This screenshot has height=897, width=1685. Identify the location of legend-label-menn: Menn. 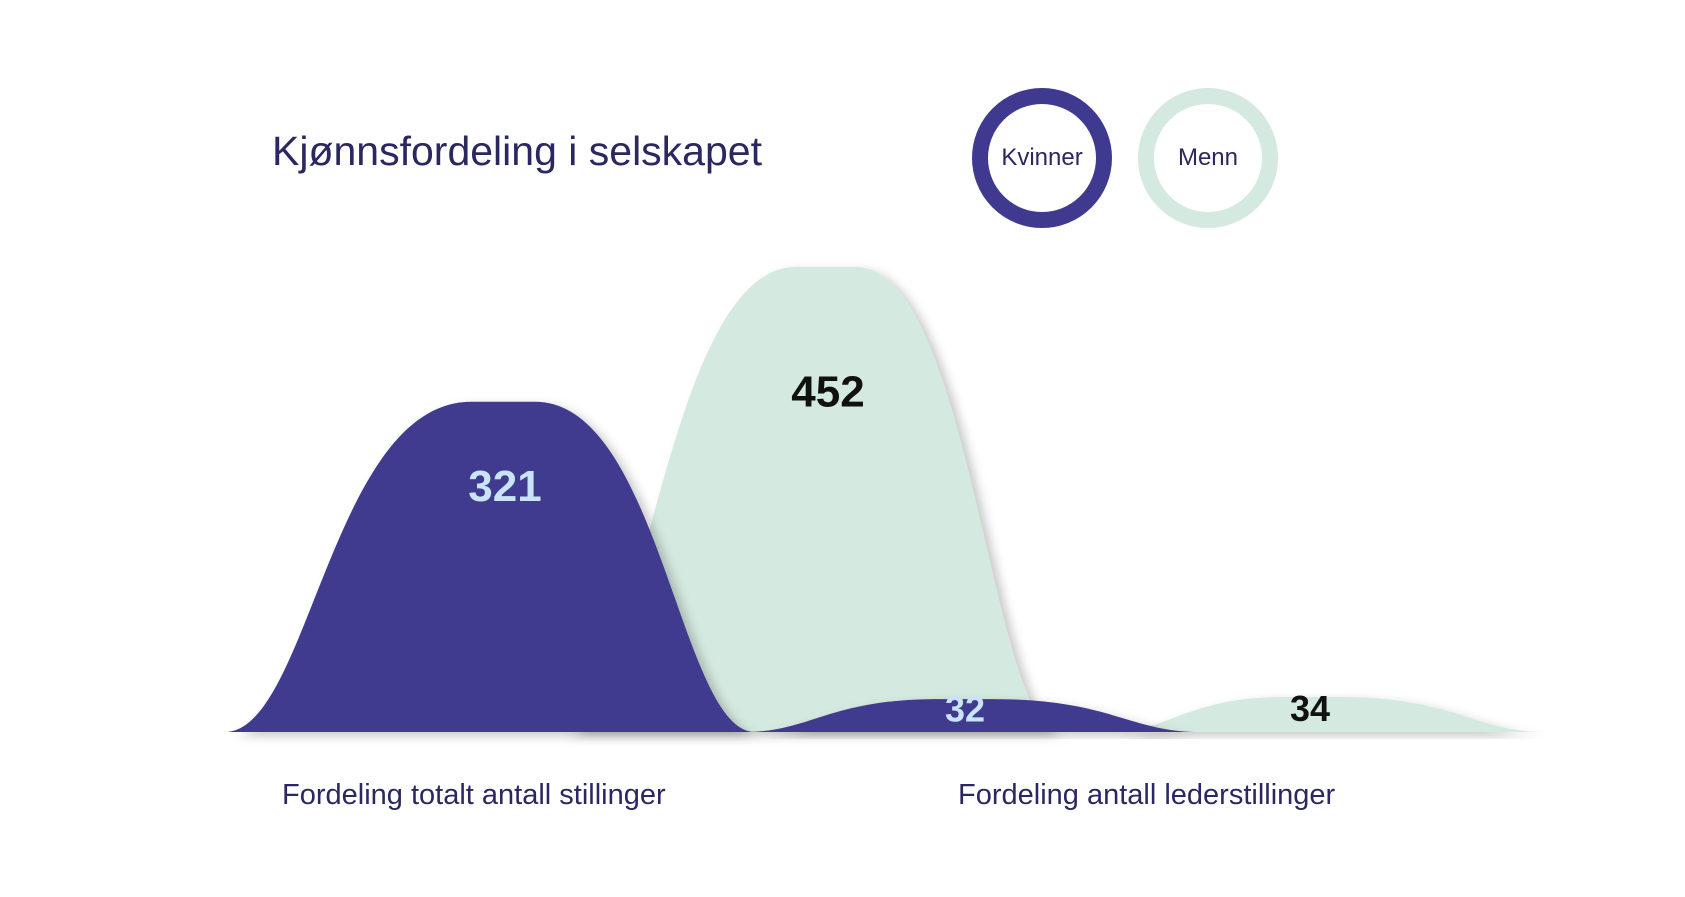
(1208, 157).